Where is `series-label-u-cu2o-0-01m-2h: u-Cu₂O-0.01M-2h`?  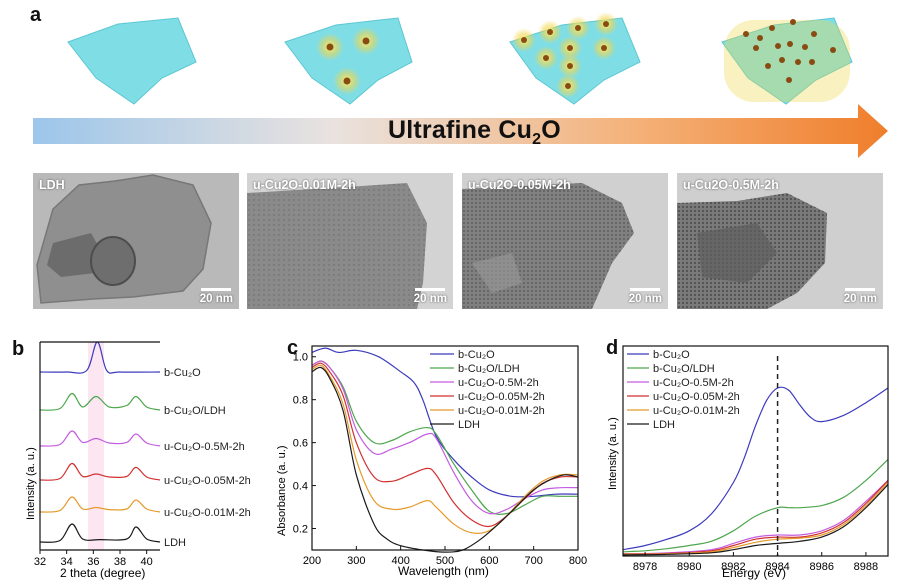
series-label-u-cu2o-0-01m-2h: u-Cu₂O-0.01M-2h is located at coordinates (207, 513).